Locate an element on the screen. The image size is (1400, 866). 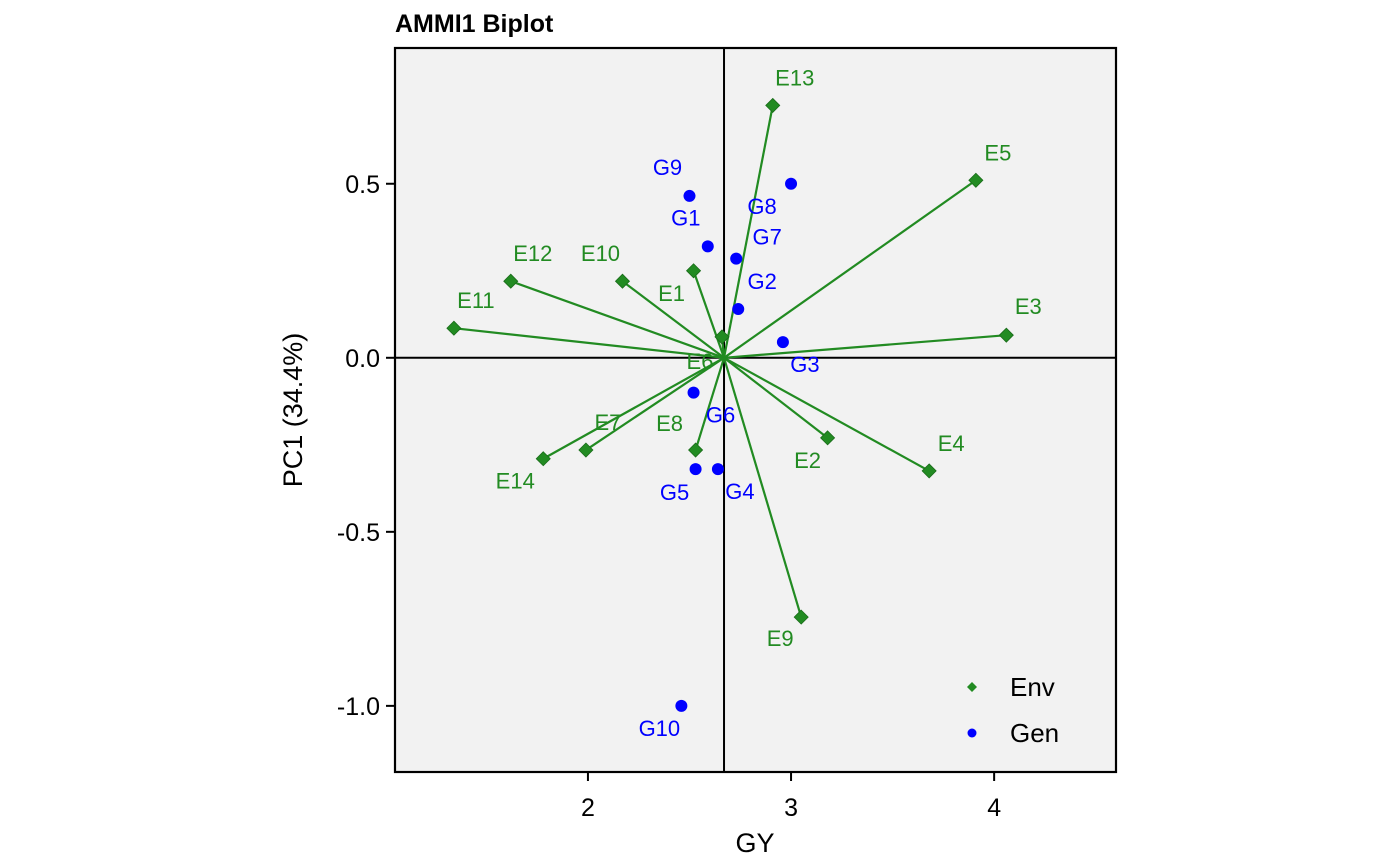
point-e7 is located at coordinates (586, 450).